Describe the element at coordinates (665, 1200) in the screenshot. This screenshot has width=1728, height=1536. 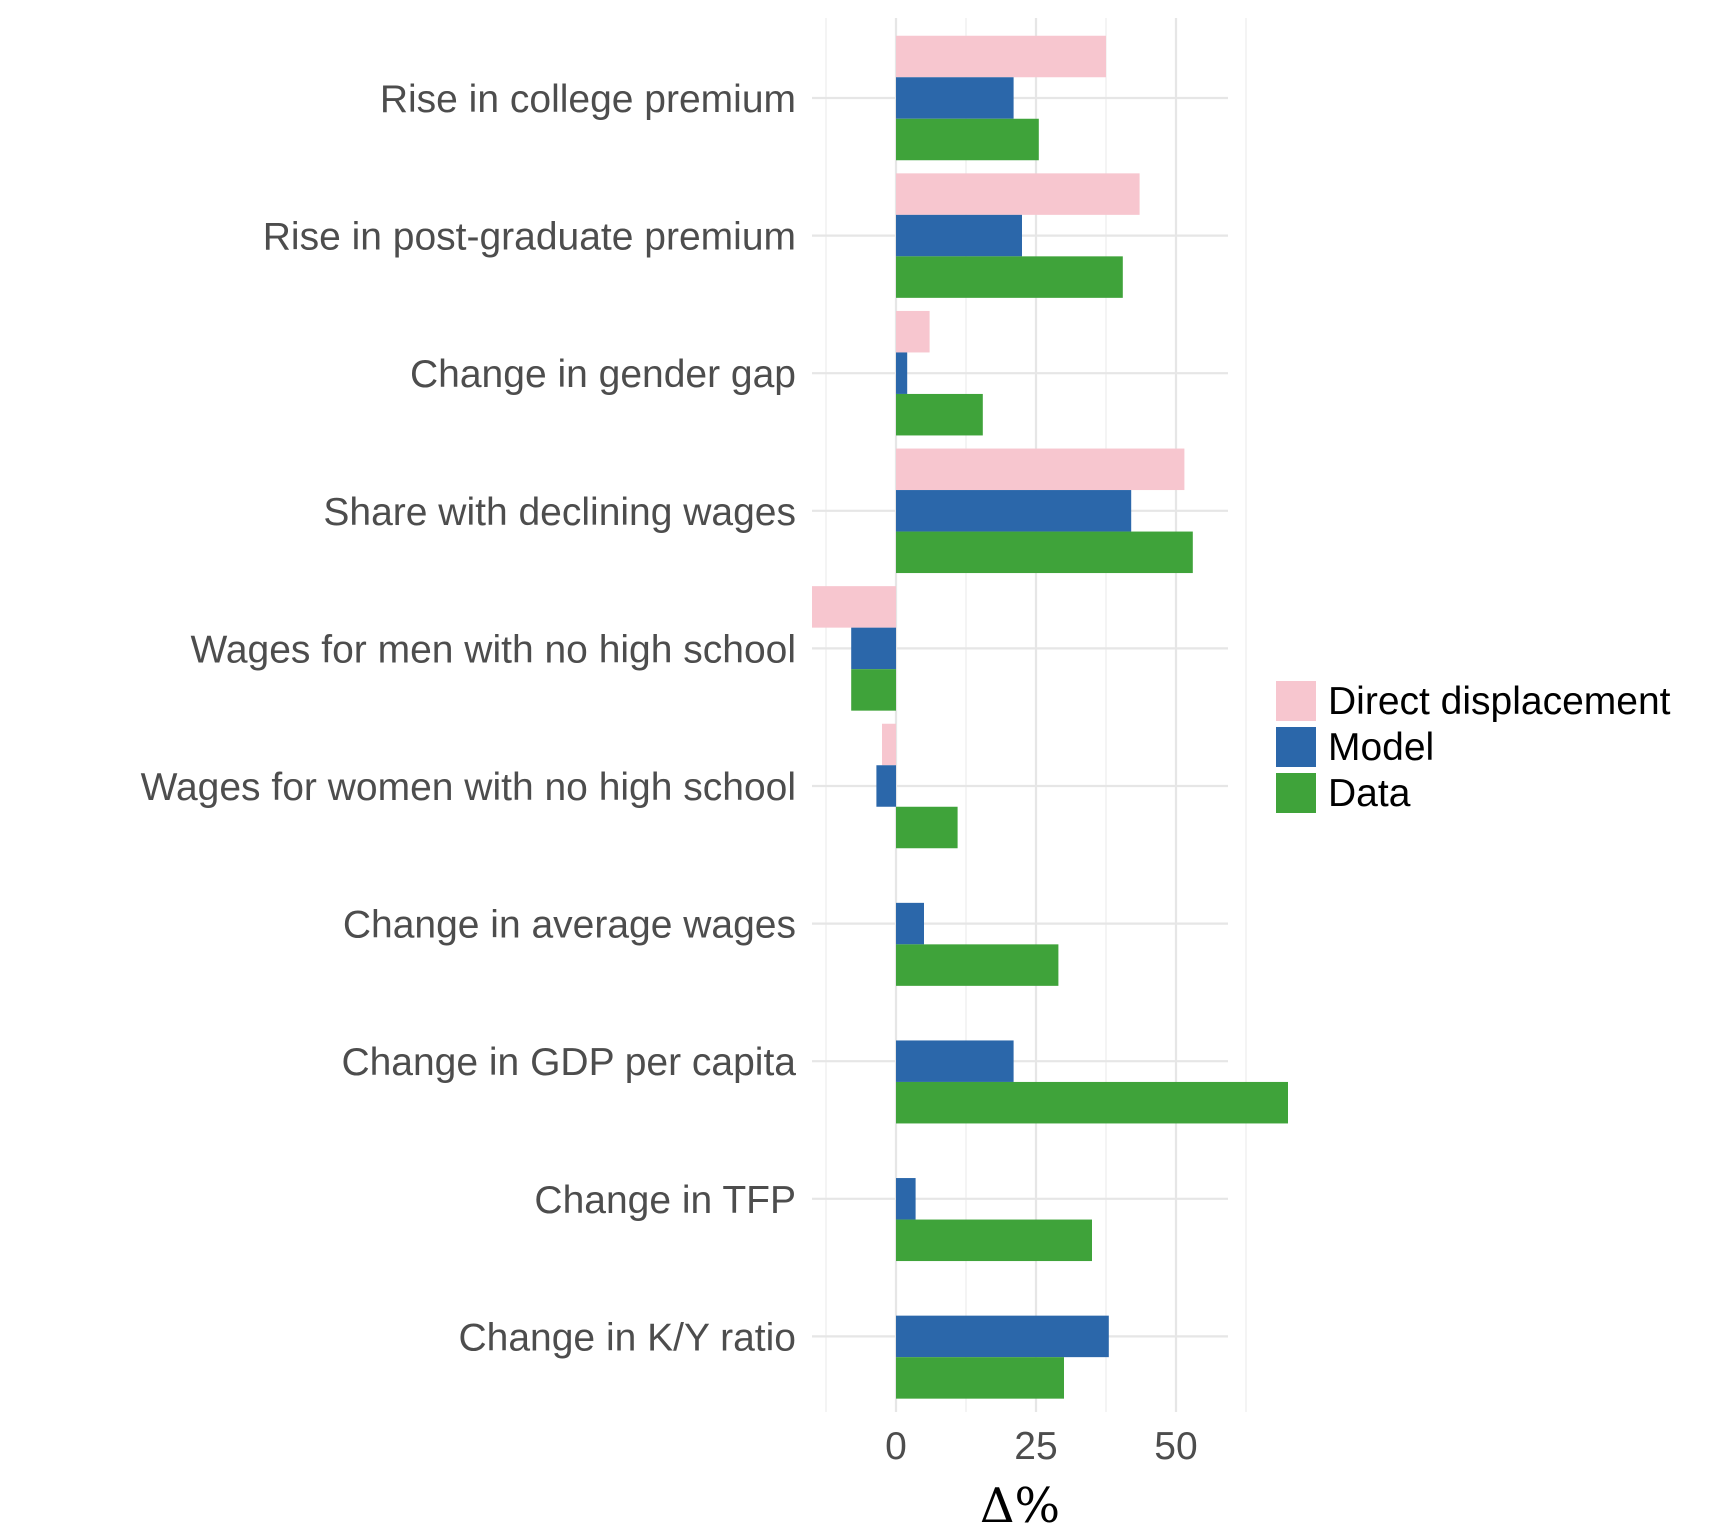
I see `category-label: Change in TFP` at that location.